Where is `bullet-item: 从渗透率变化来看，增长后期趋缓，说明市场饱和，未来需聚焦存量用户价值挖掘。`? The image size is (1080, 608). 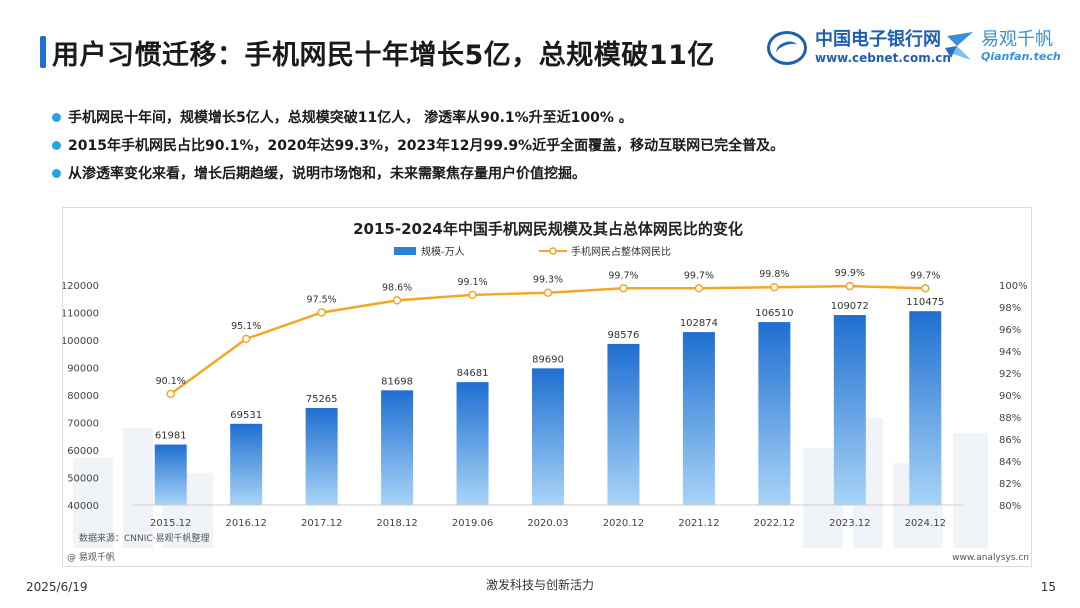 bullet-item: 从渗透率变化来看，增长后期趋缓，说明市场饱和，未来需聚焦存量用户价值挖掘。 is located at coordinates (418, 174).